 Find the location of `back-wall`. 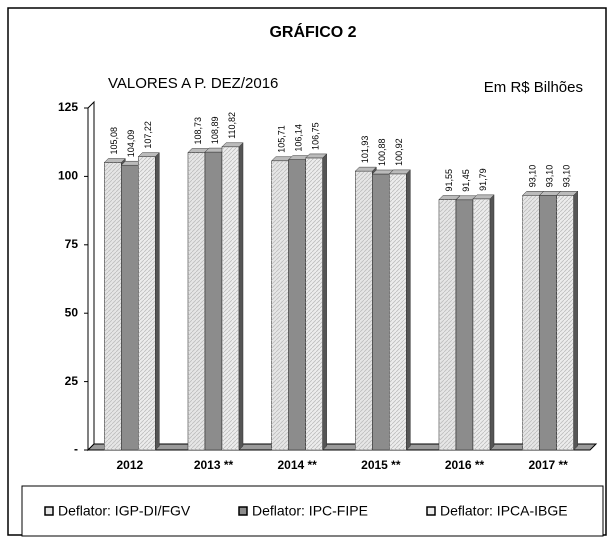

back-wall is located at coordinates (91, 276).